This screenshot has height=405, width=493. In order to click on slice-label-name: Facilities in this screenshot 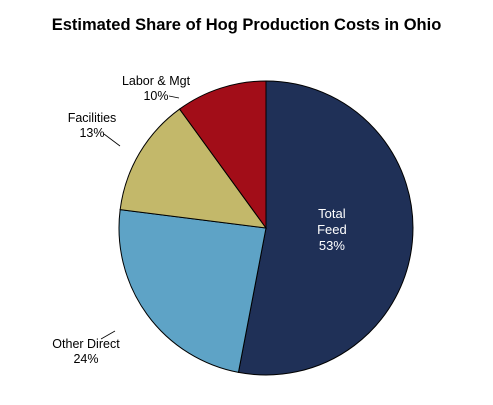, I will do `click(92, 118)`.